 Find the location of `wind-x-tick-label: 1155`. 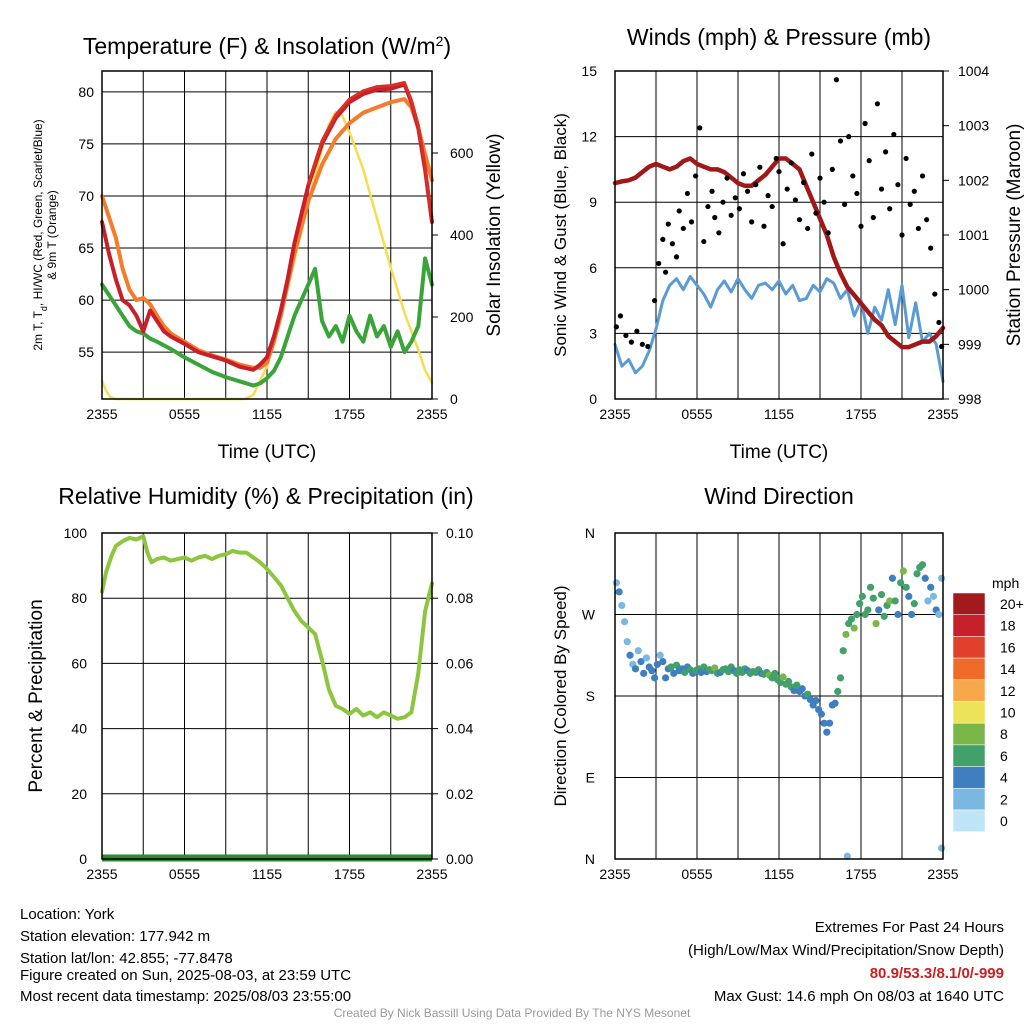

wind-x-tick-label: 1155 is located at coordinates (779, 414).